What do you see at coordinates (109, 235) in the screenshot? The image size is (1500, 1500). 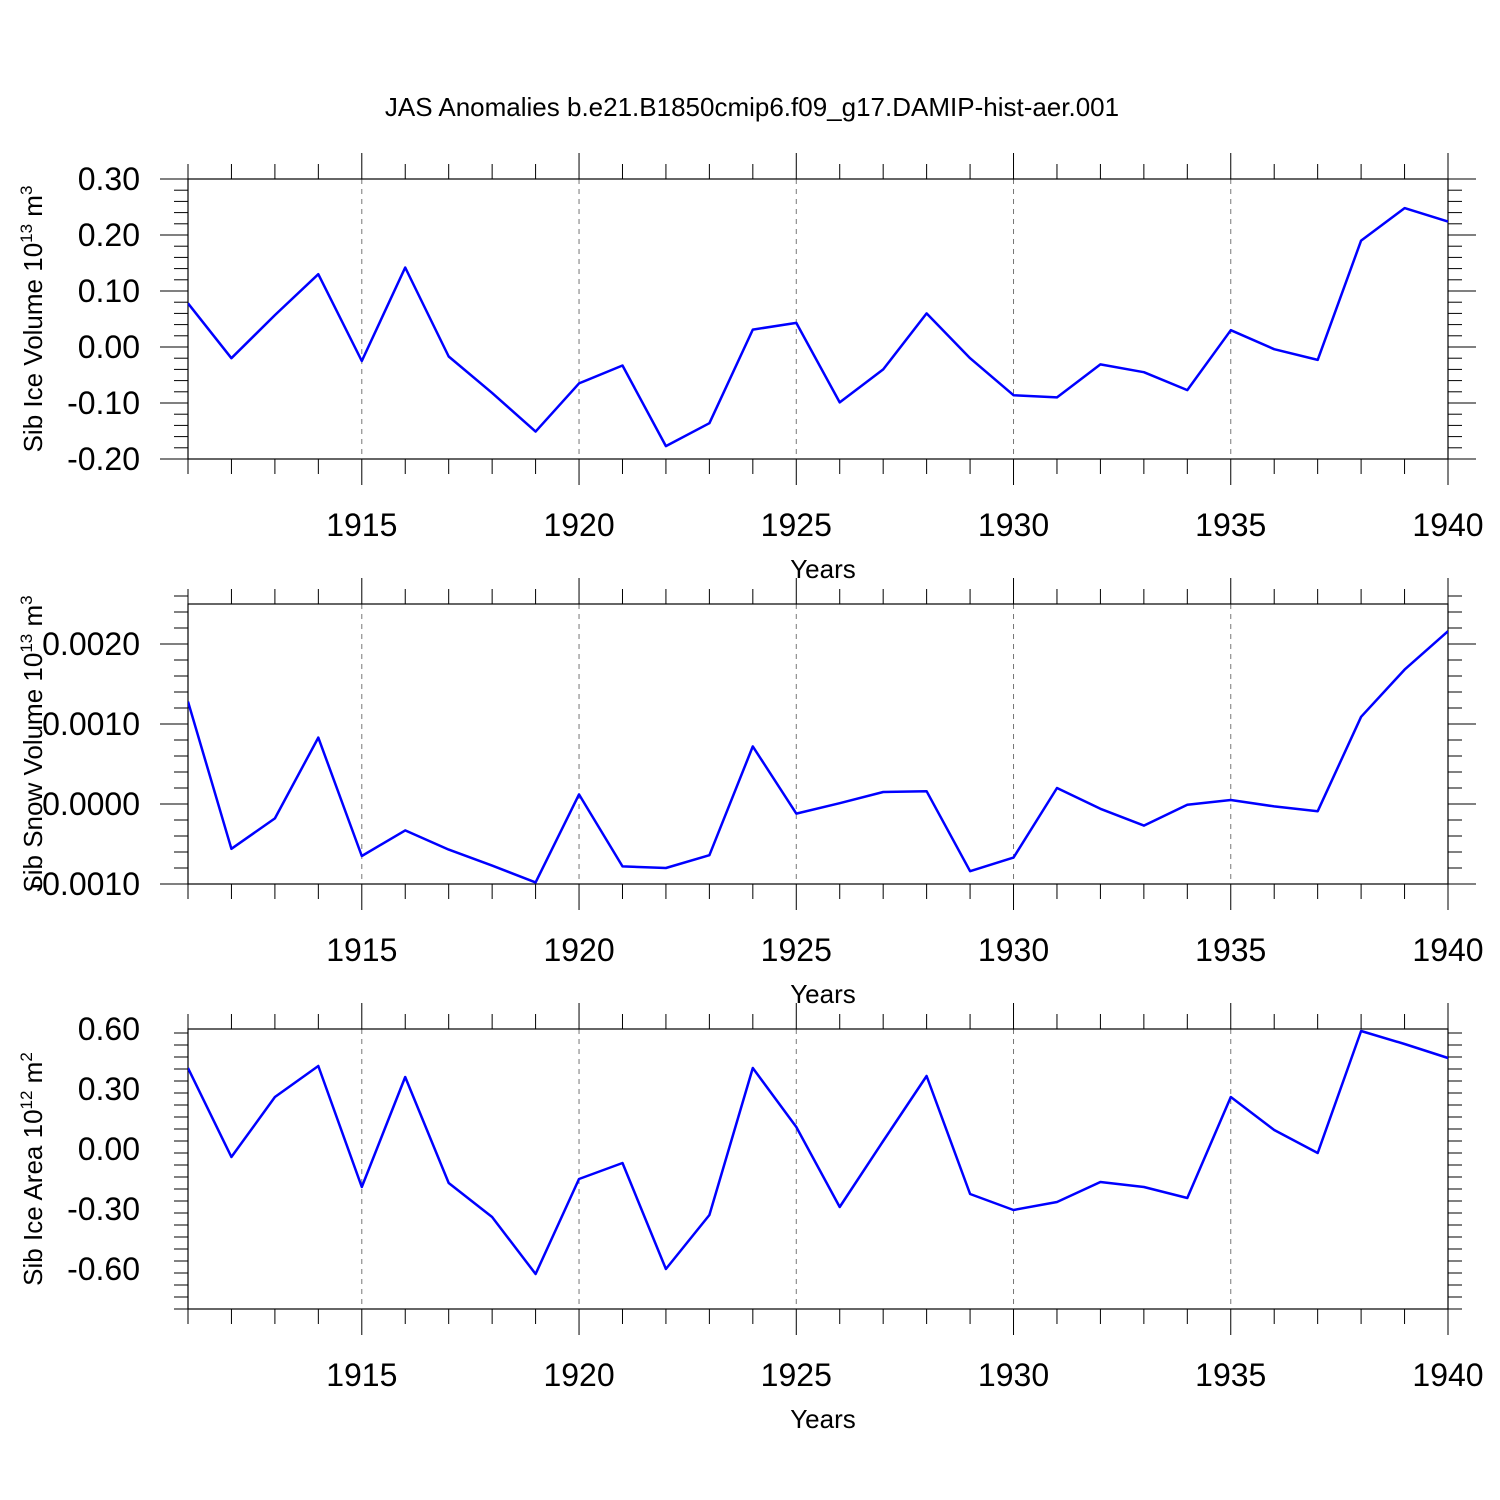 I see `y-tick-label: 0.20` at bounding box center [109, 235].